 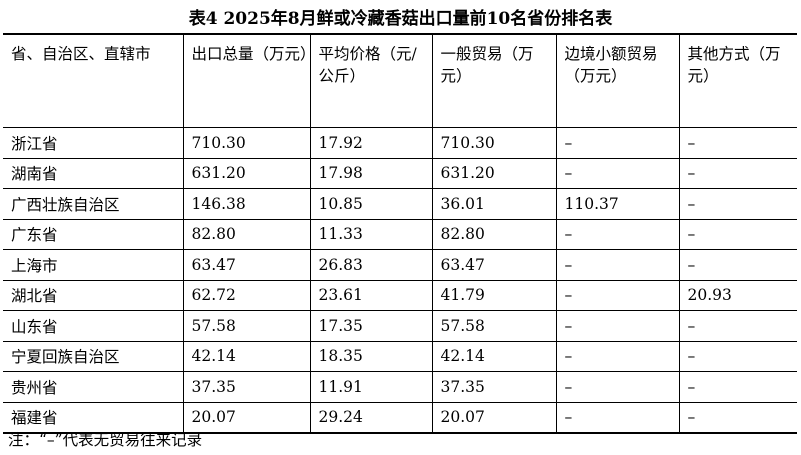 I want to click on header-cell: 平均价格（元/公斤）, so click(x=371, y=80).